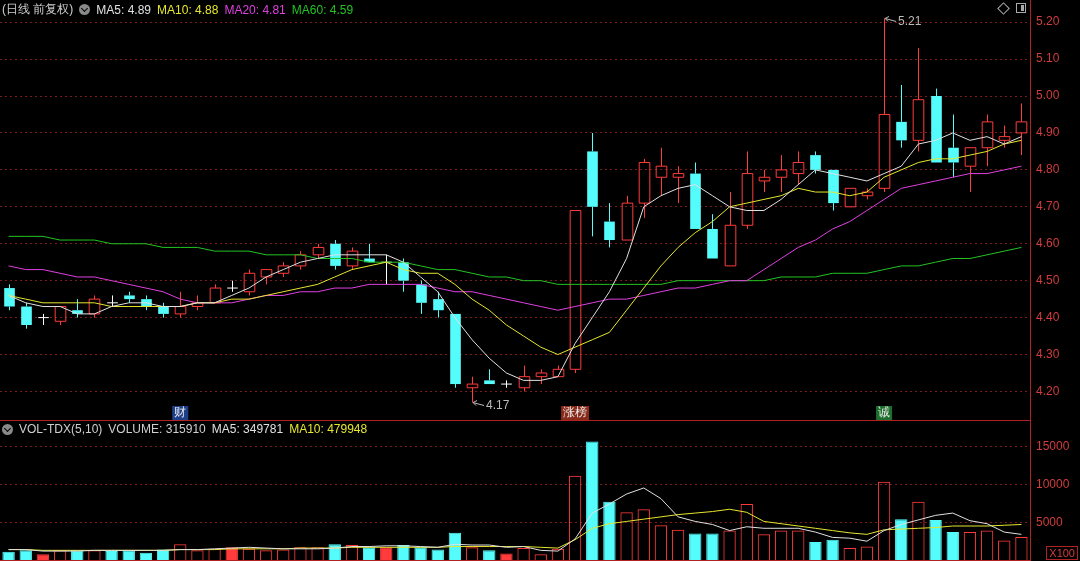 This screenshot has height=561, width=1080. I want to click on y-tick-label: 5.10, so click(1048, 58).